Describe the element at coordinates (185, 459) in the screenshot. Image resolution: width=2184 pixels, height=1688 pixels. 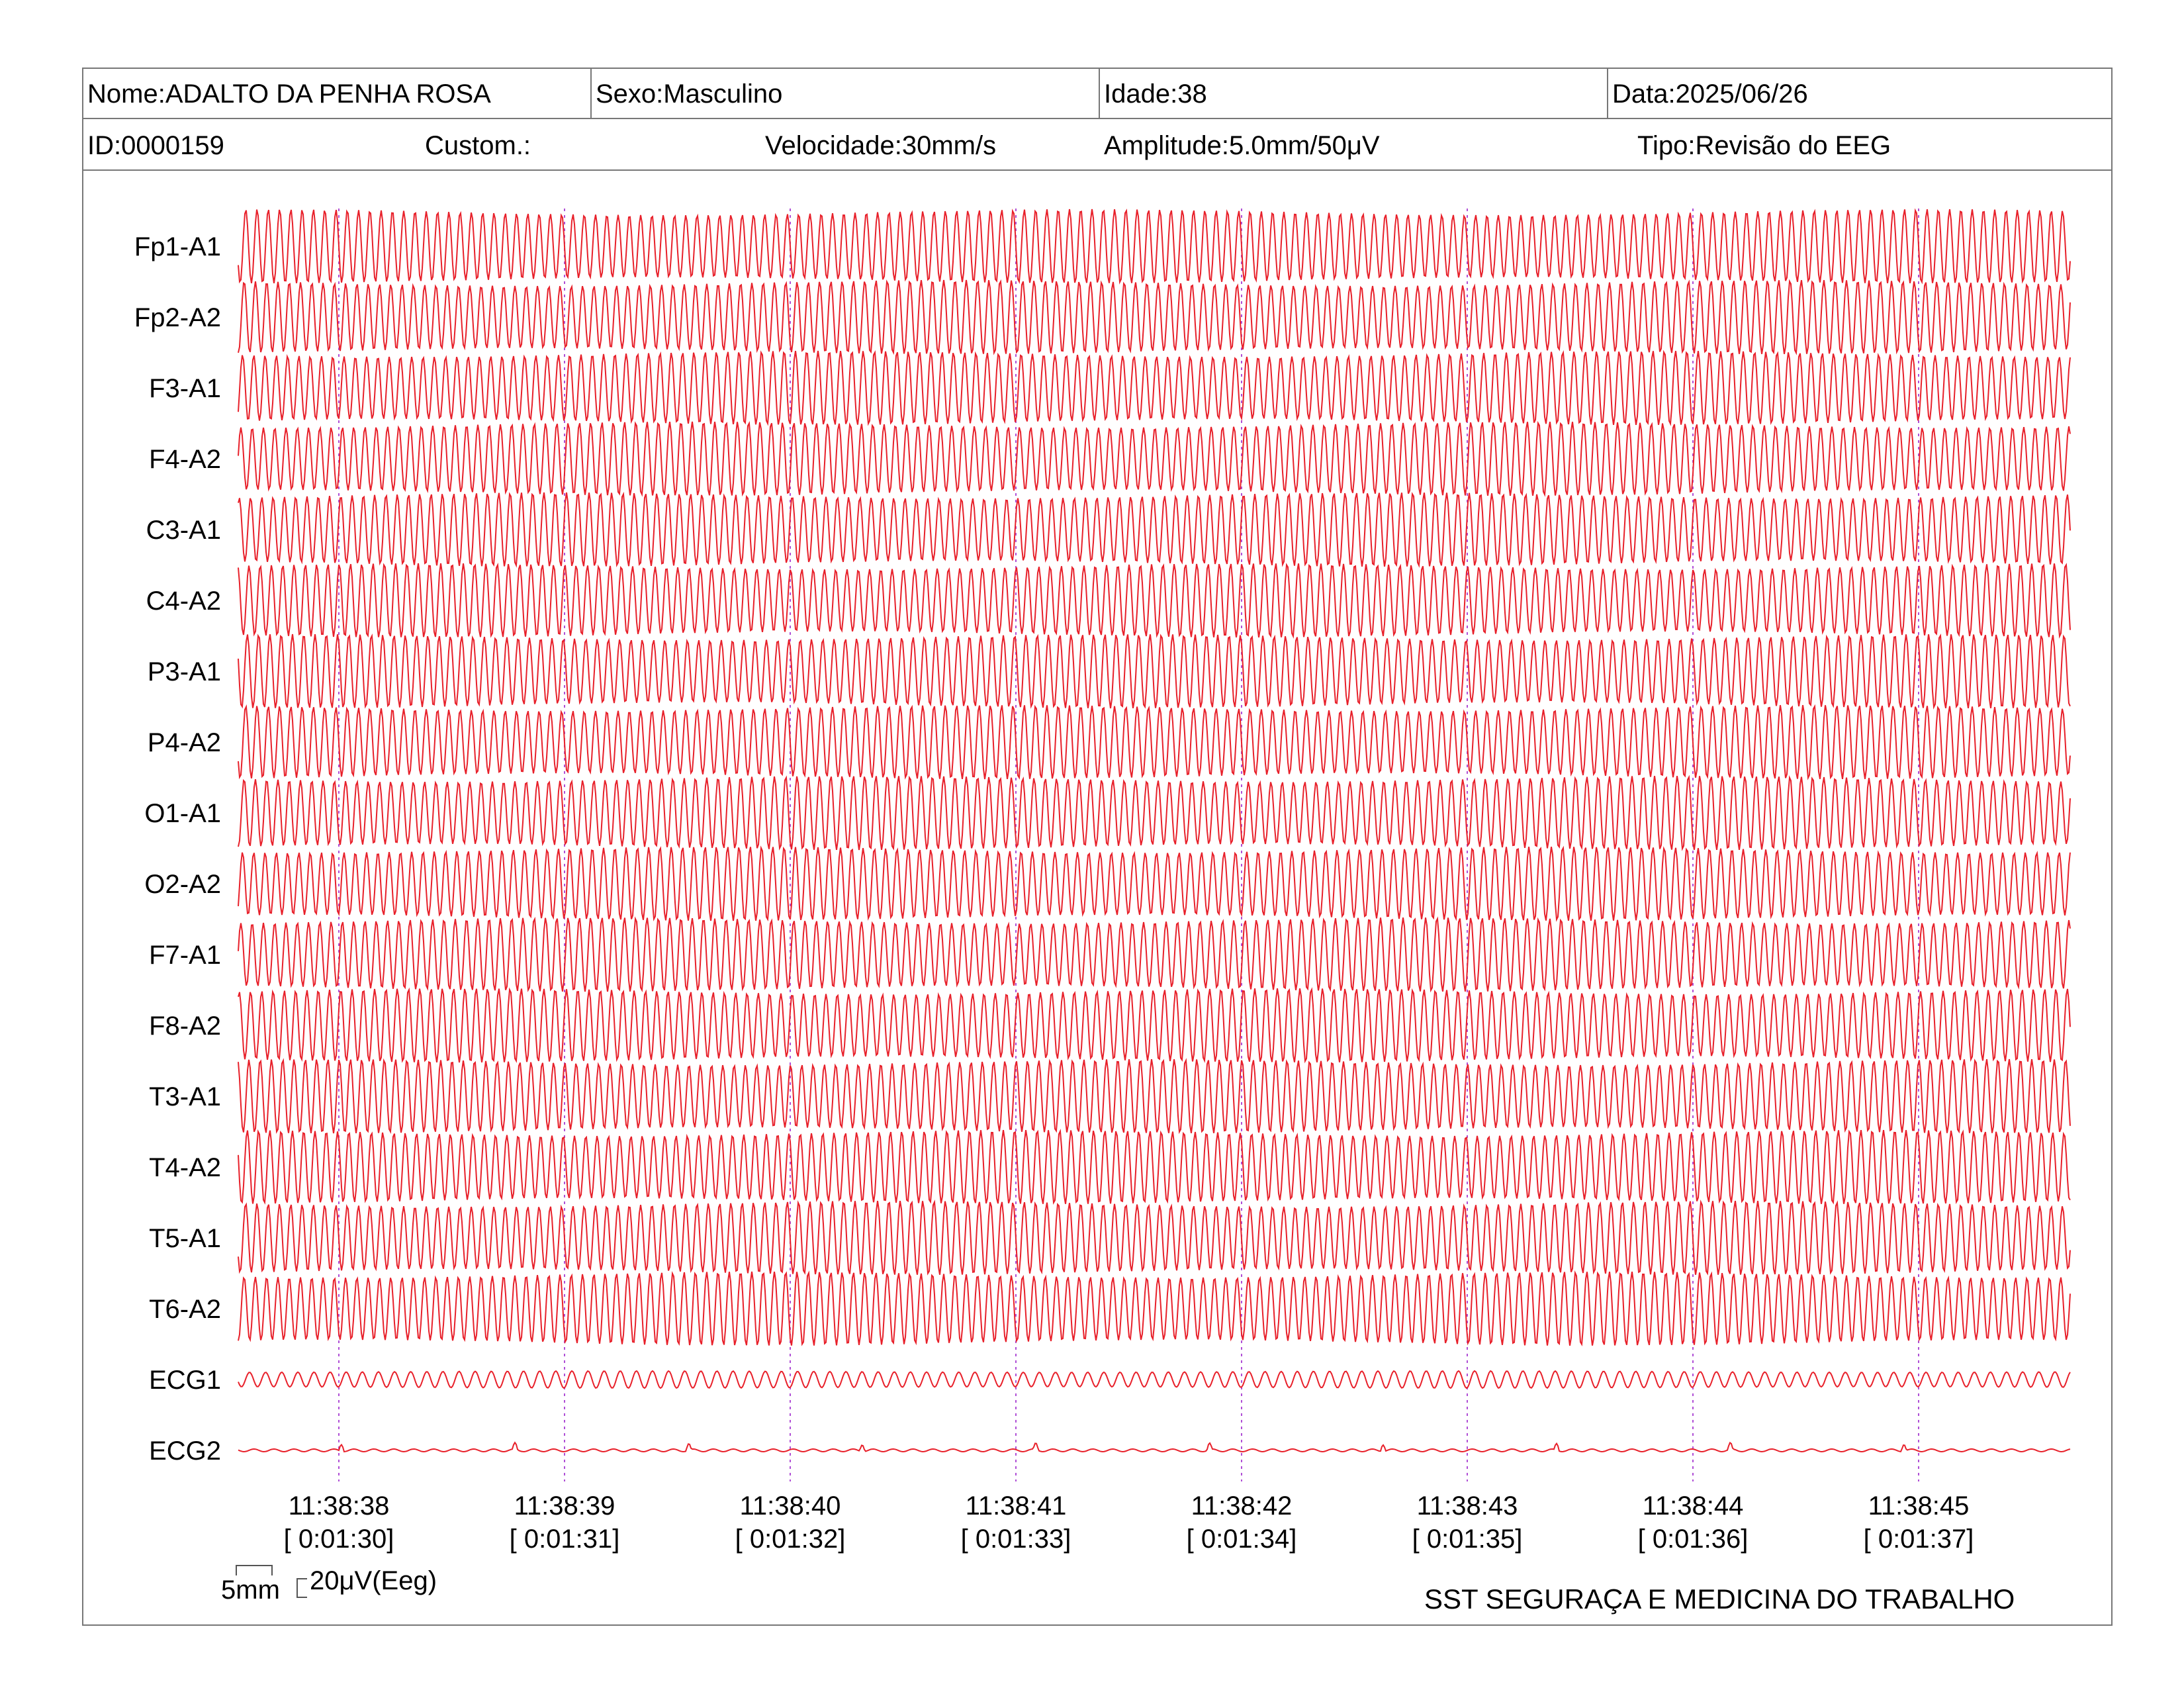
I see `channel-label: F4-A2` at that location.